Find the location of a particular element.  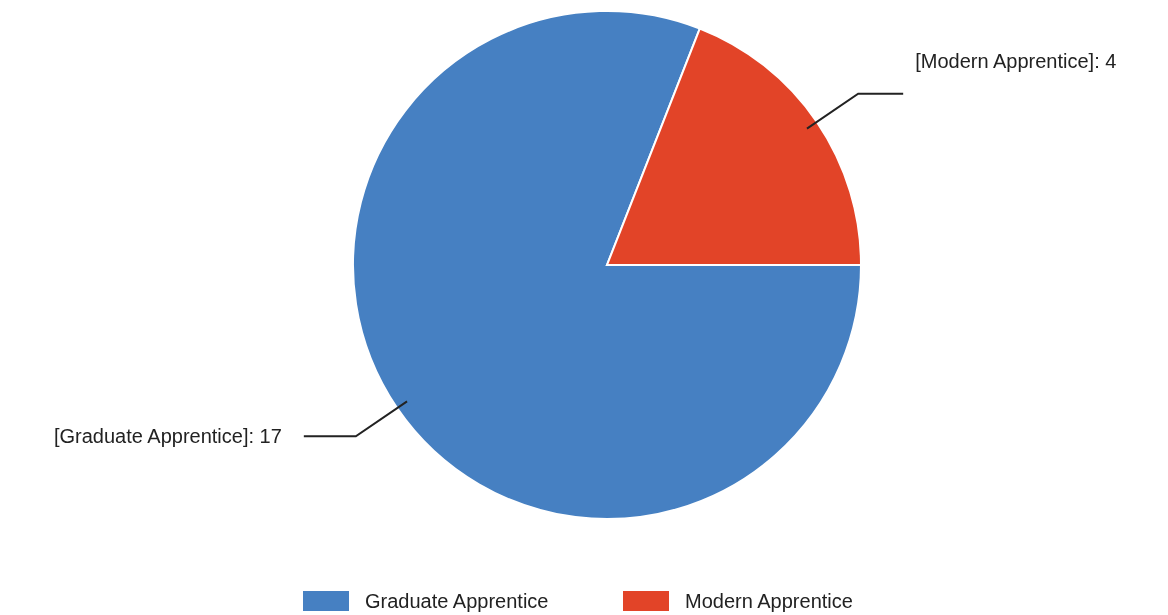

data-label: [Modern Apprentice]: 4 is located at coordinates (1016, 60).